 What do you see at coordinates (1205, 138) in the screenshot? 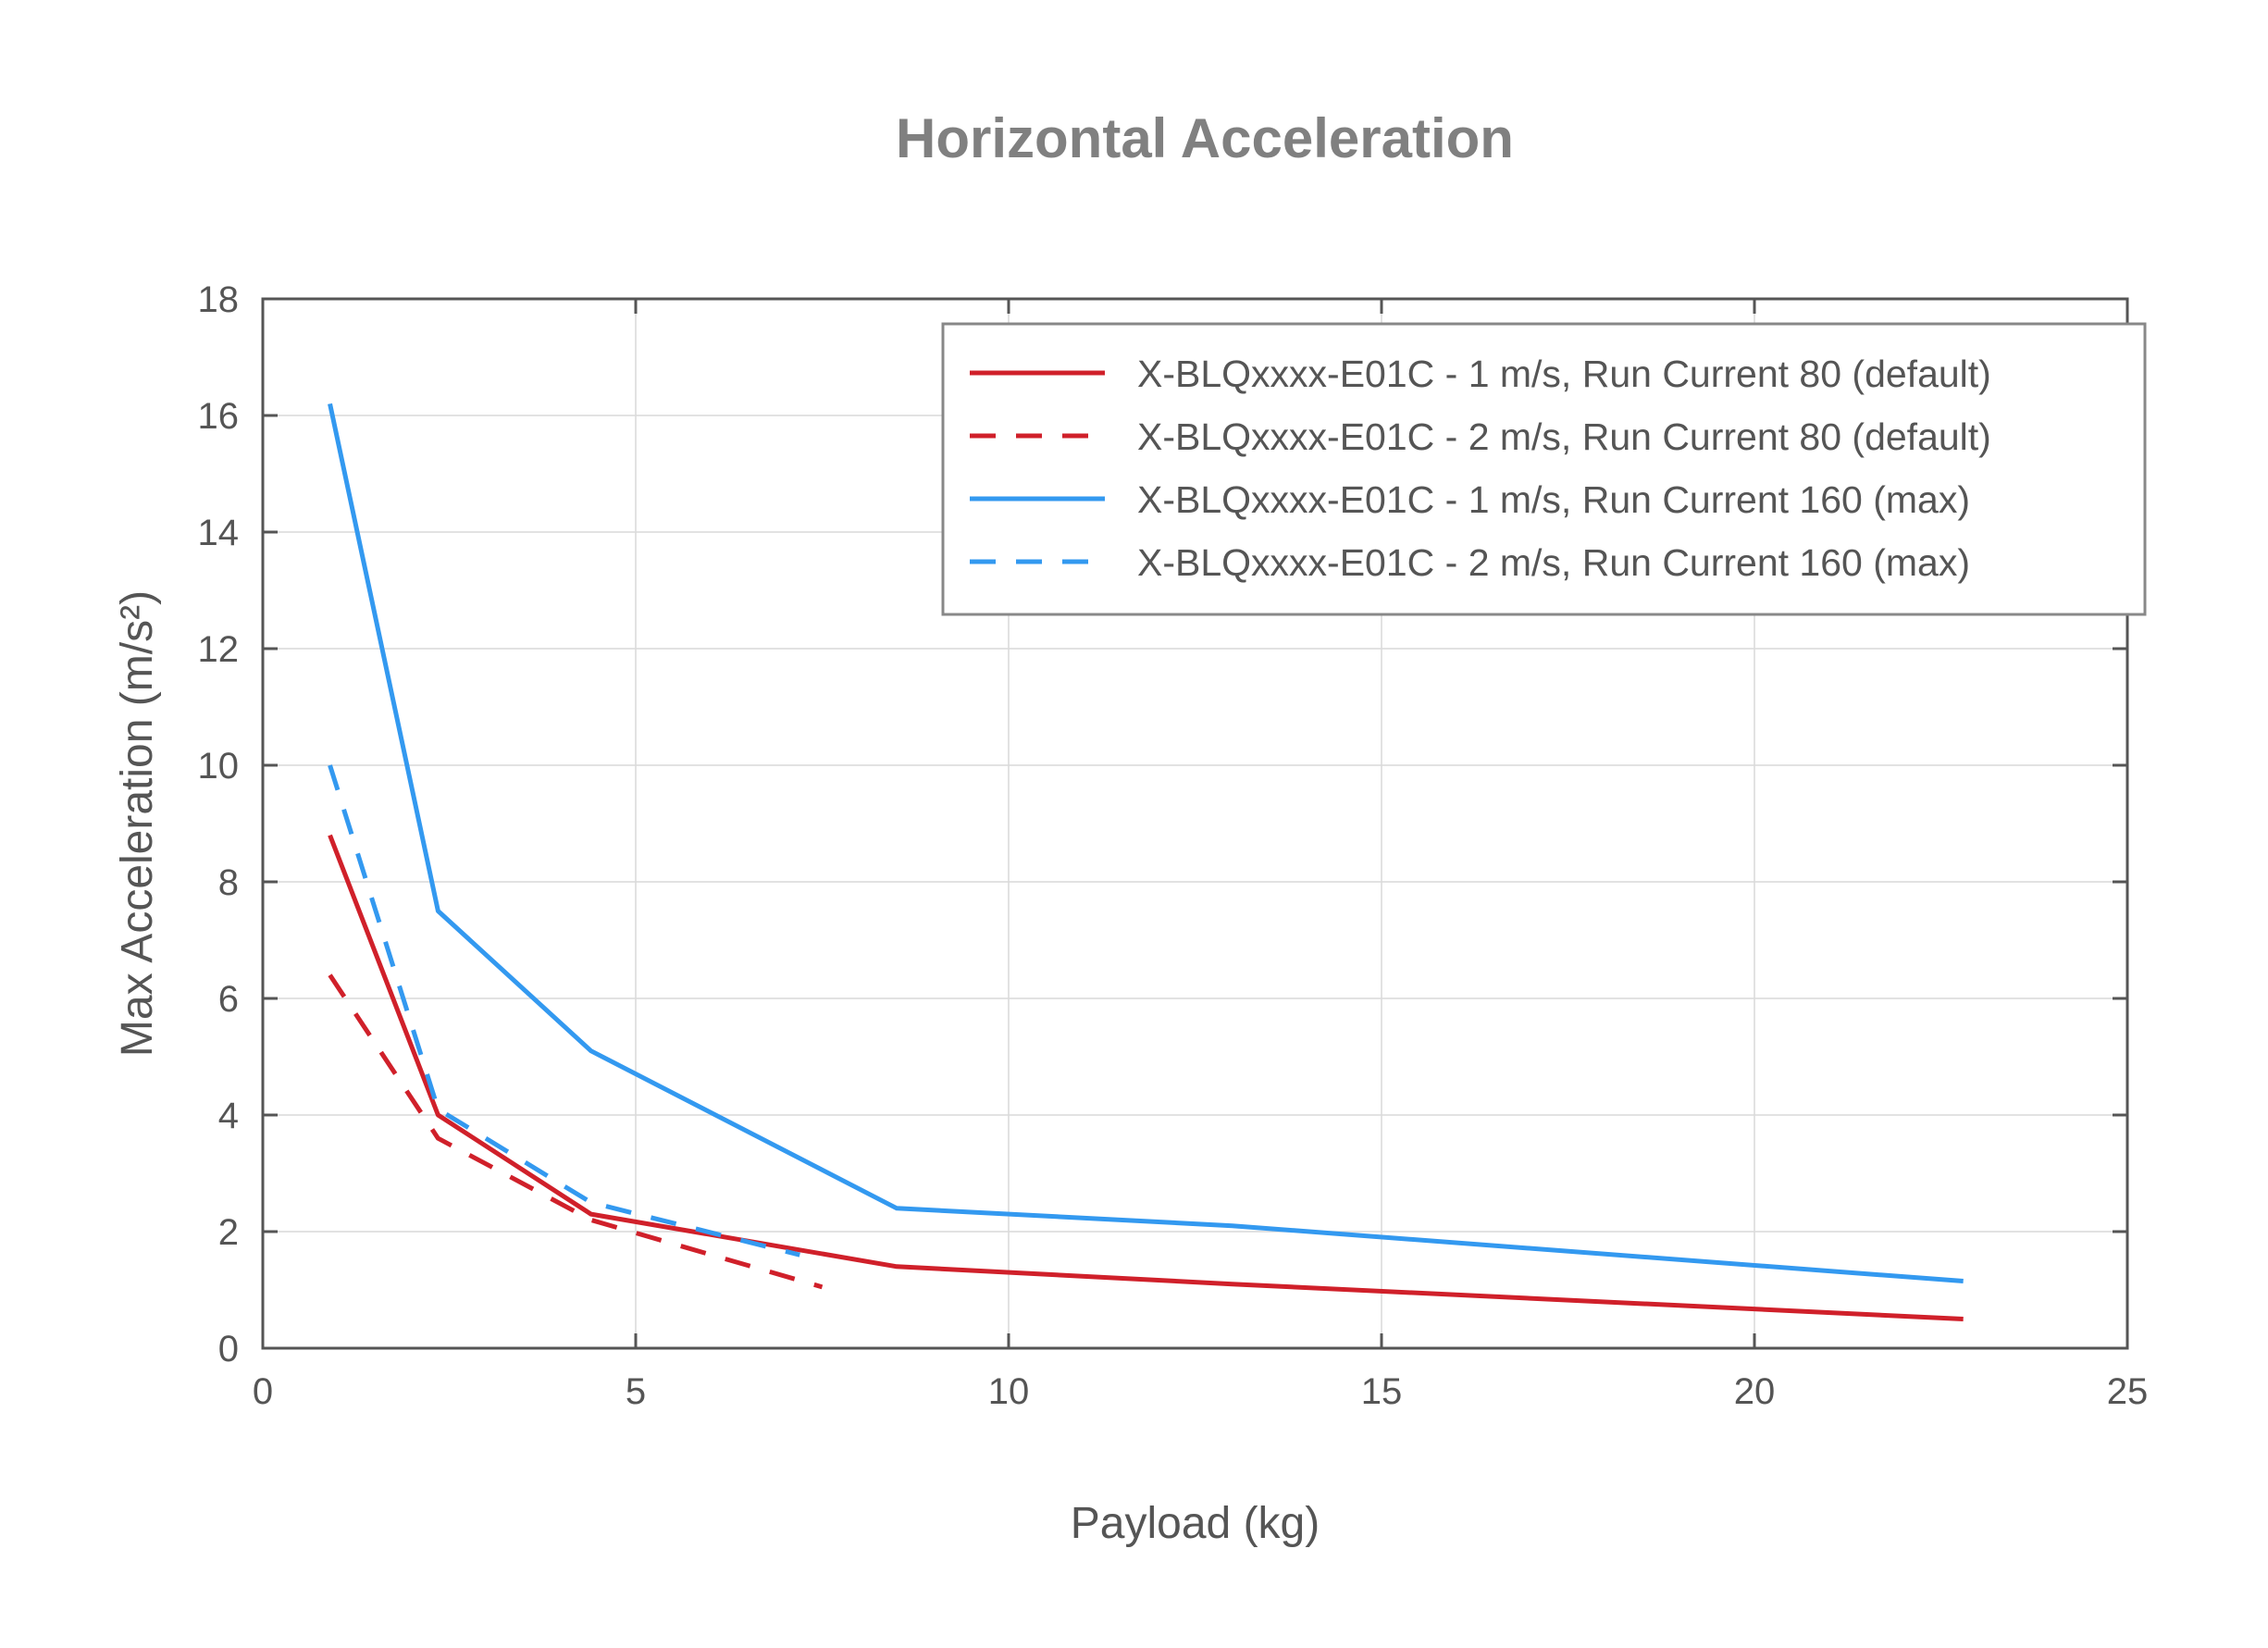
I see `chart-title: Horizontal Acceleration` at bounding box center [1205, 138].